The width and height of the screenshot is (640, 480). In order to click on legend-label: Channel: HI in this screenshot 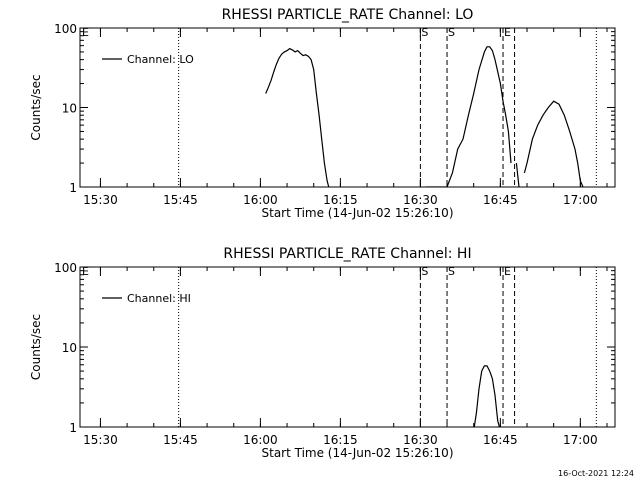, I will do `click(159, 298)`.